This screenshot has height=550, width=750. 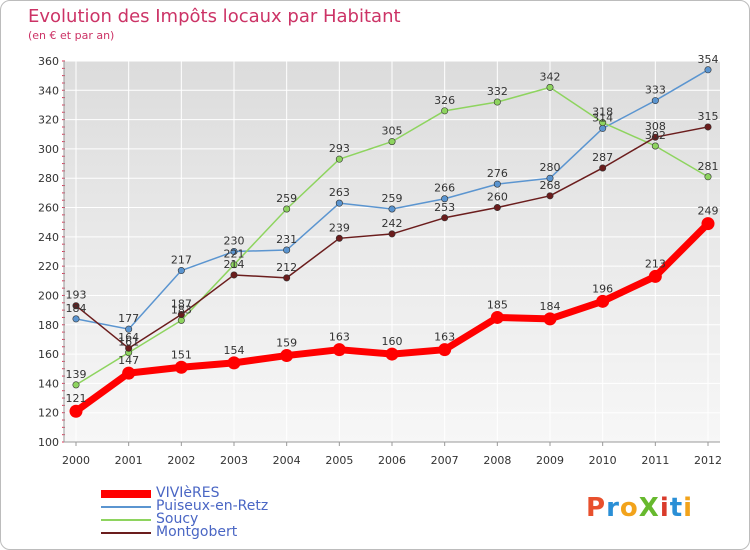 I want to click on x-tick-label: 2003, so click(x=234, y=460).